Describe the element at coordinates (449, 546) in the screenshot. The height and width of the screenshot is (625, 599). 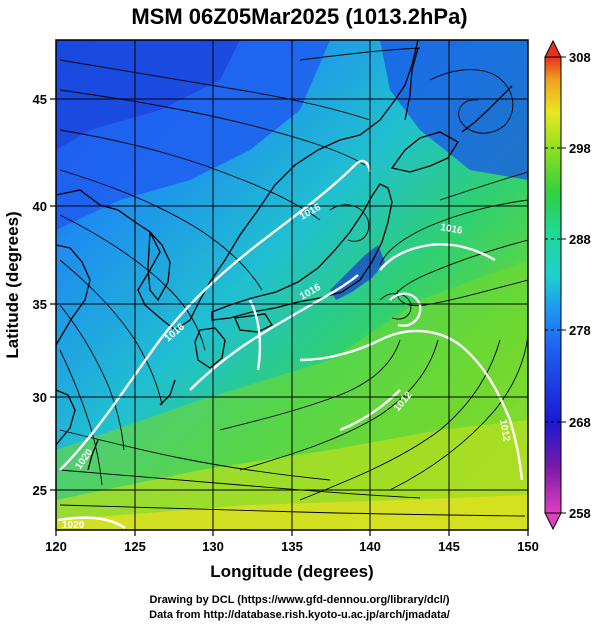
I see `x-tick-label: 145` at that location.